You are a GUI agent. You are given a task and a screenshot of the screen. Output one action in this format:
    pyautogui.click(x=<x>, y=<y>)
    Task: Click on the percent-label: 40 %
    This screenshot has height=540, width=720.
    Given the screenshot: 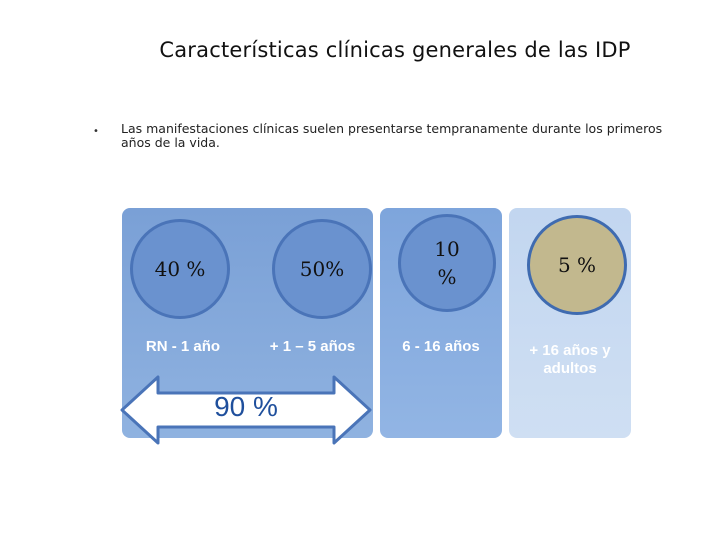 What is the action you would take?
    pyautogui.click(x=180, y=269)
    